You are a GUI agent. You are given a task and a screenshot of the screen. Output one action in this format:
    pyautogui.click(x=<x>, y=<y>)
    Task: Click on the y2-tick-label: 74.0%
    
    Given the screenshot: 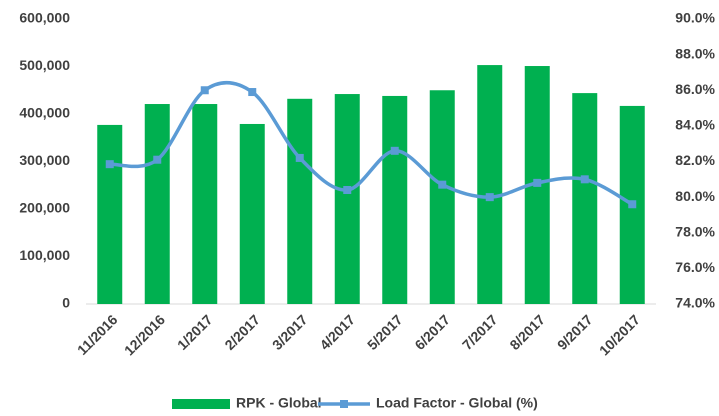 What is the action you would take?
    pyautogui.click(x=695, y=303)
    